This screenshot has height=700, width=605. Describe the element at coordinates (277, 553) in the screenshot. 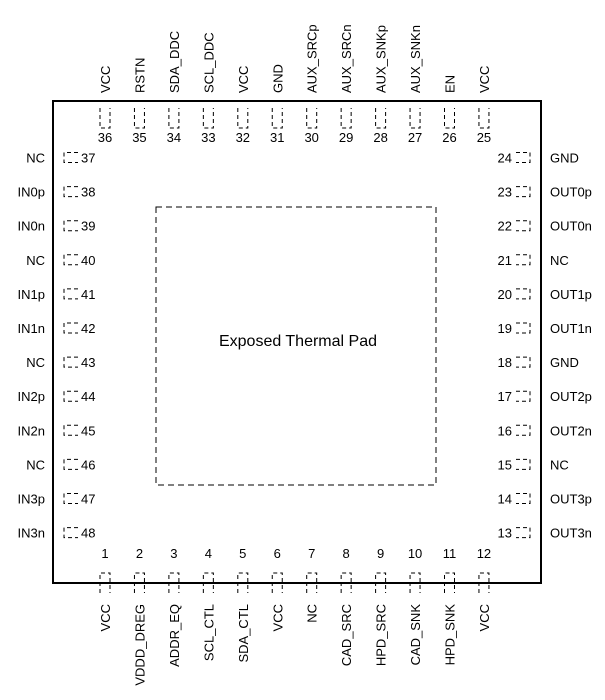

I see `pin-number-6: 6` at that location.